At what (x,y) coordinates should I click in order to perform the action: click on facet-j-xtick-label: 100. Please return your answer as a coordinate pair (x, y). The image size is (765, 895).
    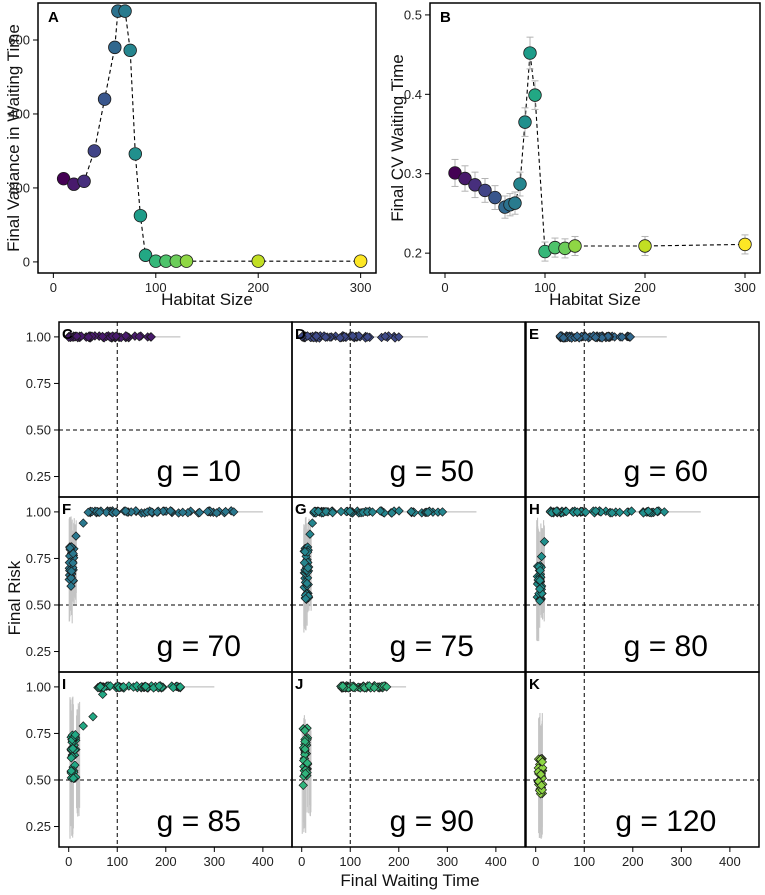
    Looking at the image, I should click on (350, 861).